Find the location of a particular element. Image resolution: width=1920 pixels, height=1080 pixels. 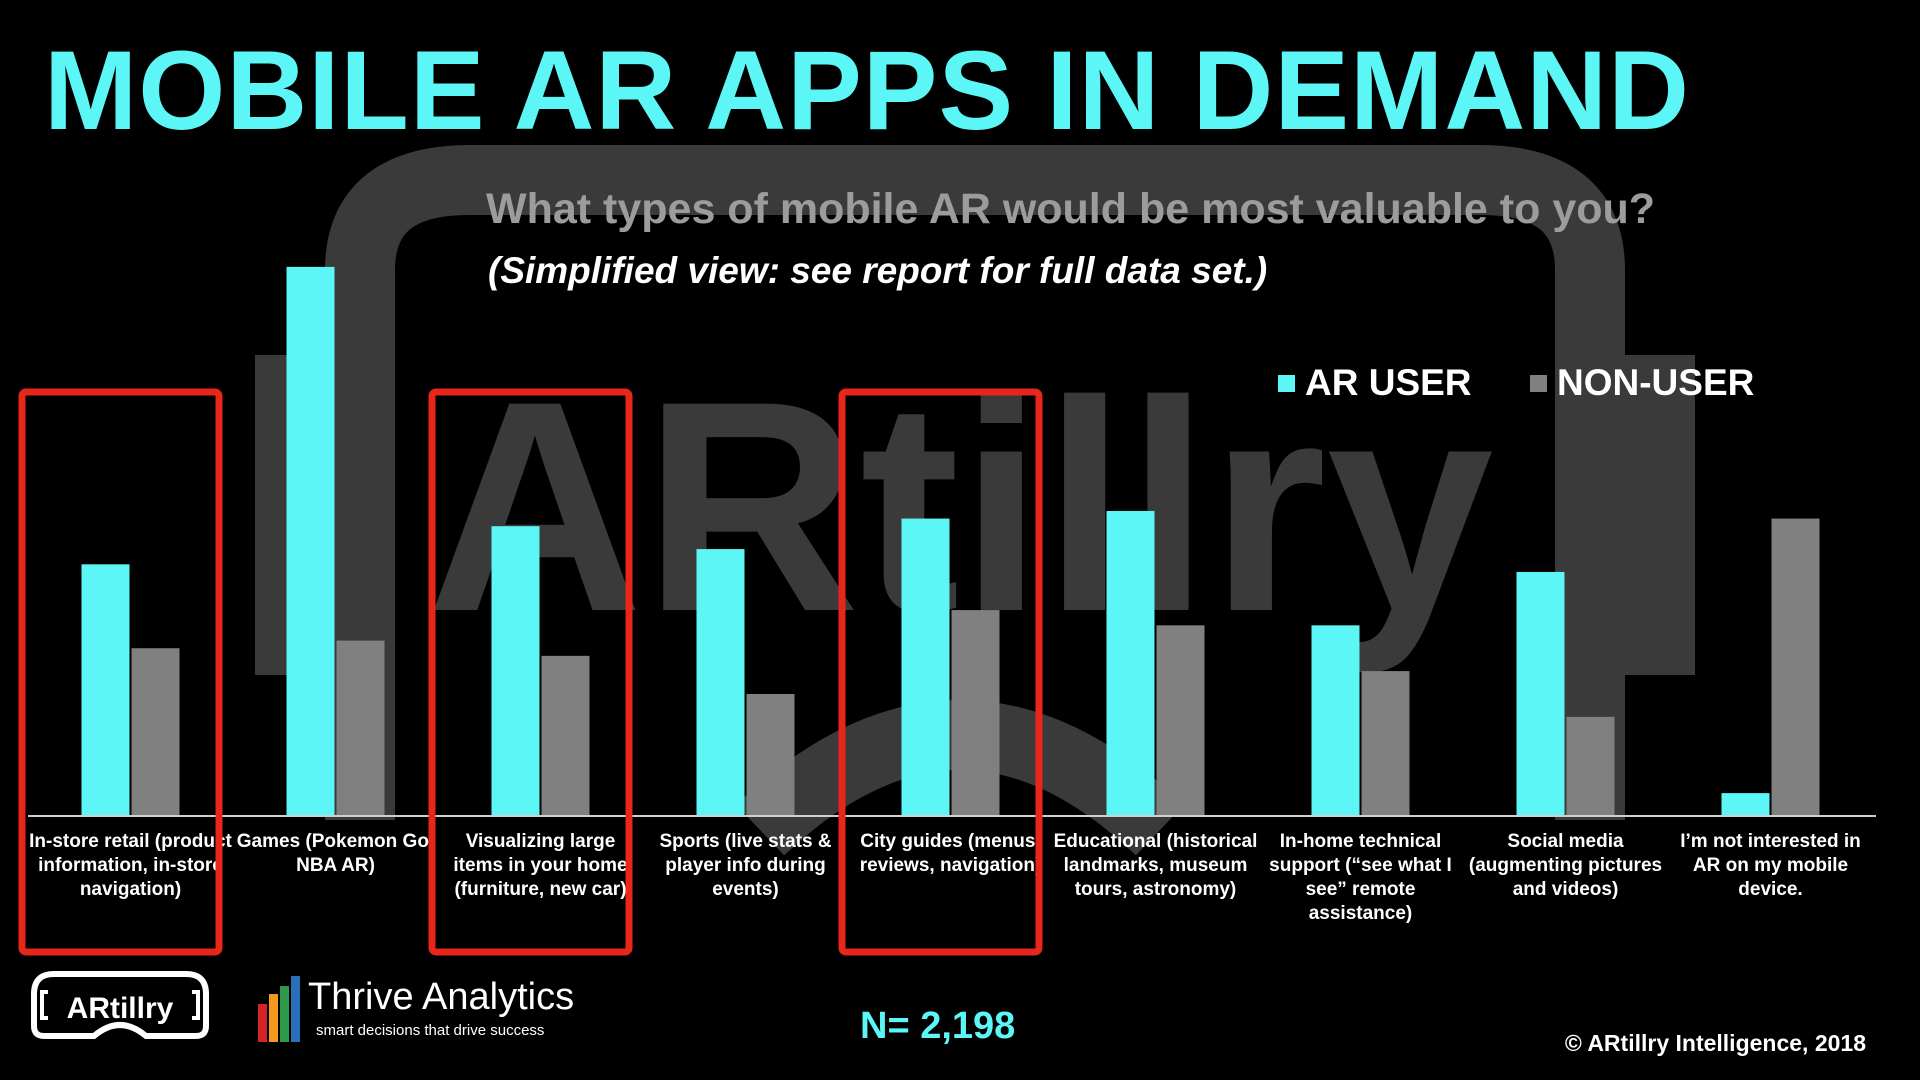

legend-non-user: NON-USER is located at coordinates (1642, 383).